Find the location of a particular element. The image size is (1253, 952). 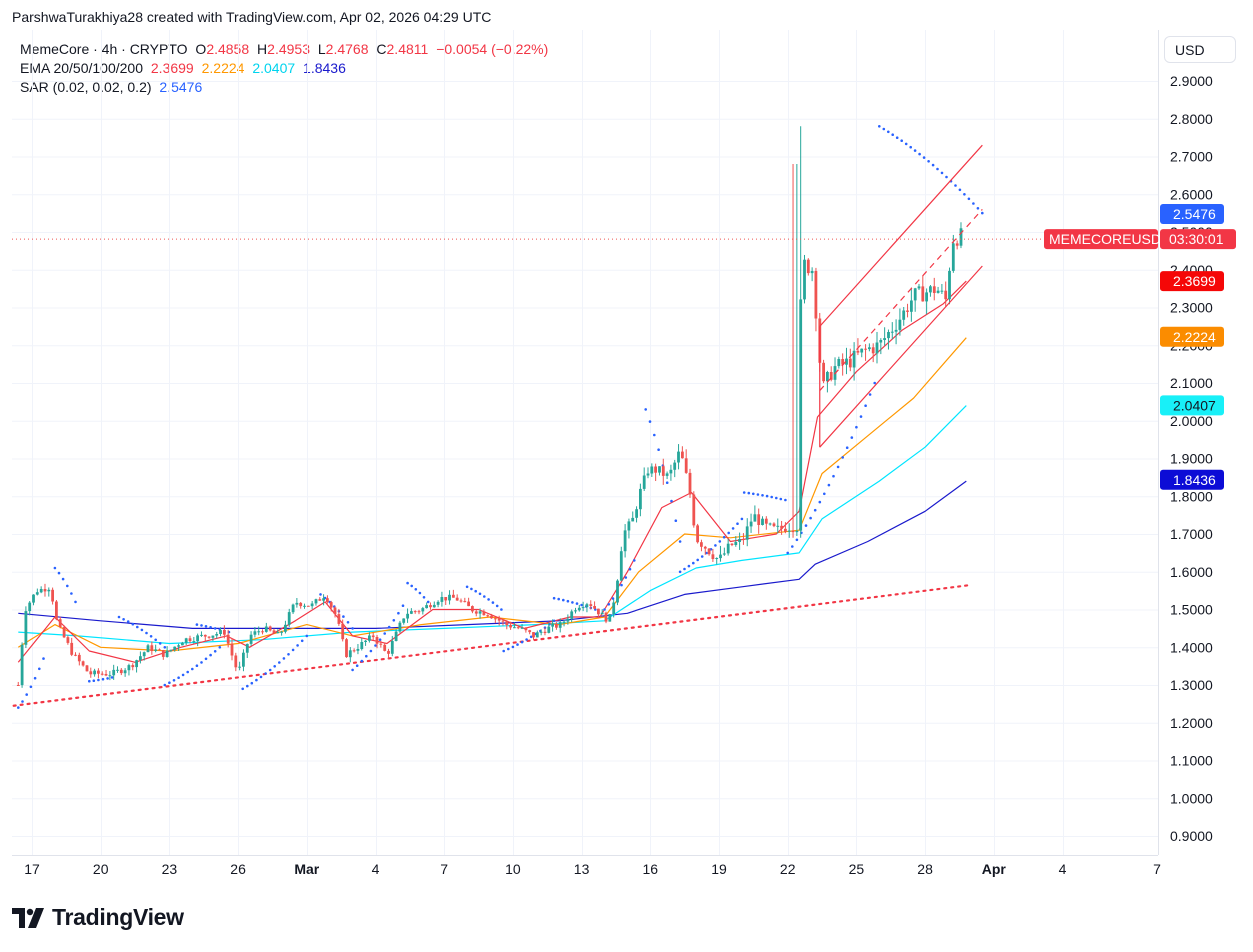

legend-ema50: 2.2224 is located at coordinates (223, 68).